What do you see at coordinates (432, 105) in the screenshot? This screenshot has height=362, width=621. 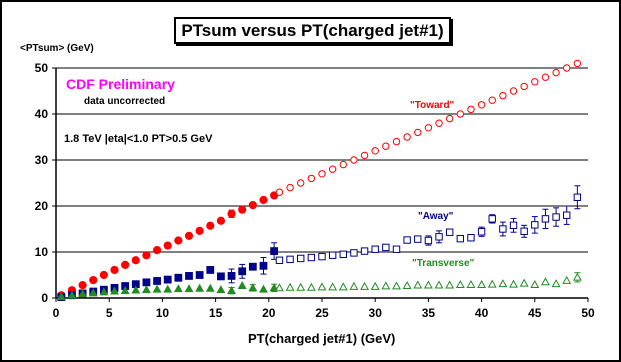 I see `series-label-toward: "Toward"` at bounding box center [432, 105].